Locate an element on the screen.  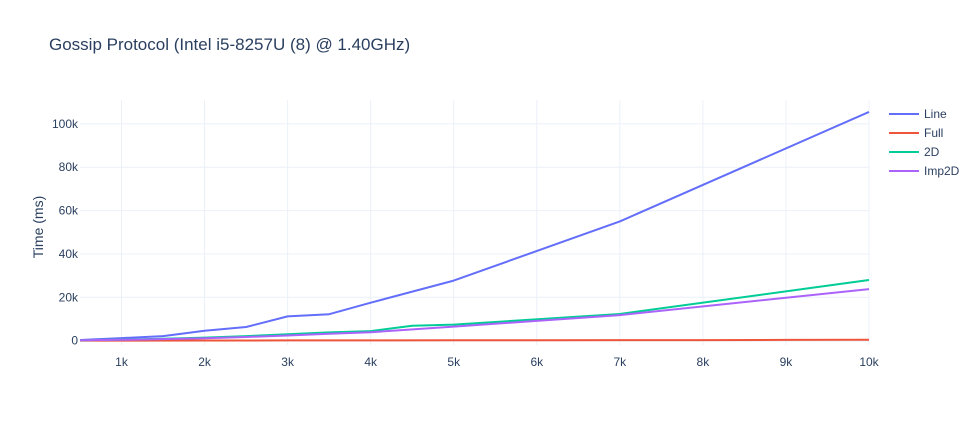
series-line-full is located at coordinates (475, 340).